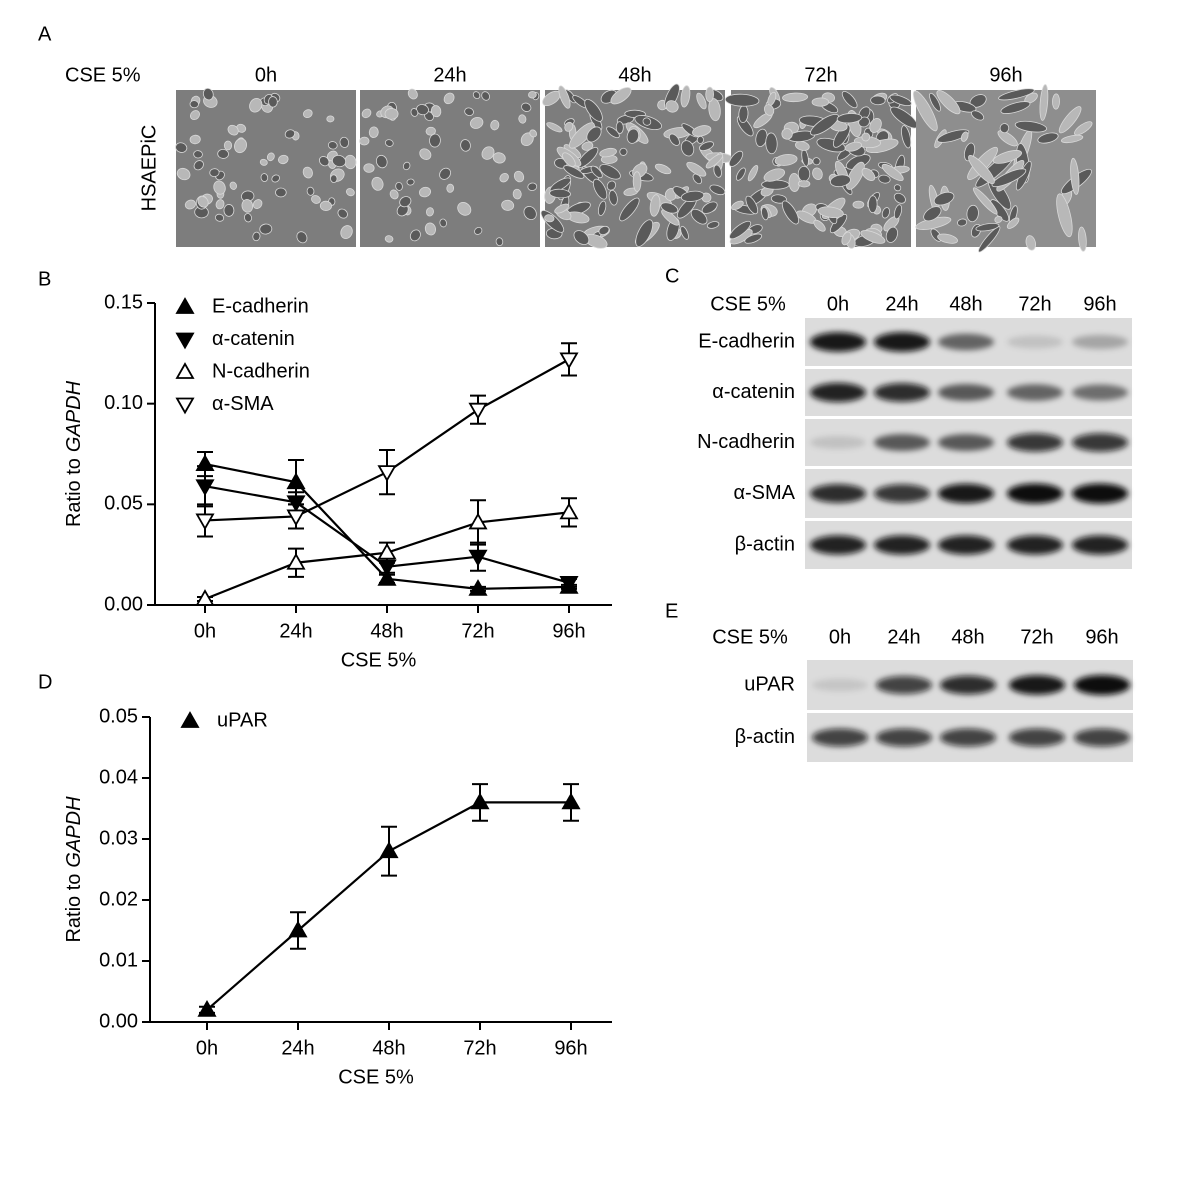 This screenshot has height=1191, width=1200. What do you see at coordinates (753, 392) in the screenshot?
I see `row-label: α-catenin` at bounding box center [753, 392].